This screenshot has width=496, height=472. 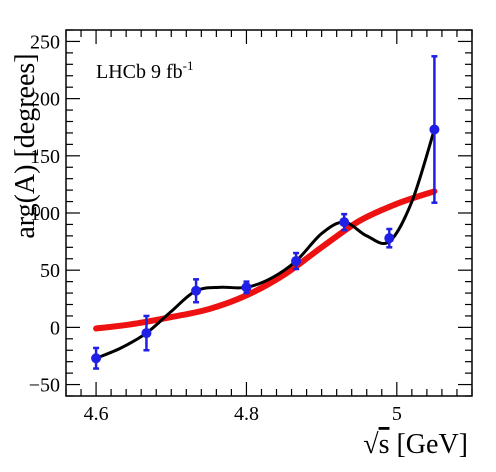 I want to click on x-tick-labels: 4.6 4.8 5, so click(x=243, y=414).